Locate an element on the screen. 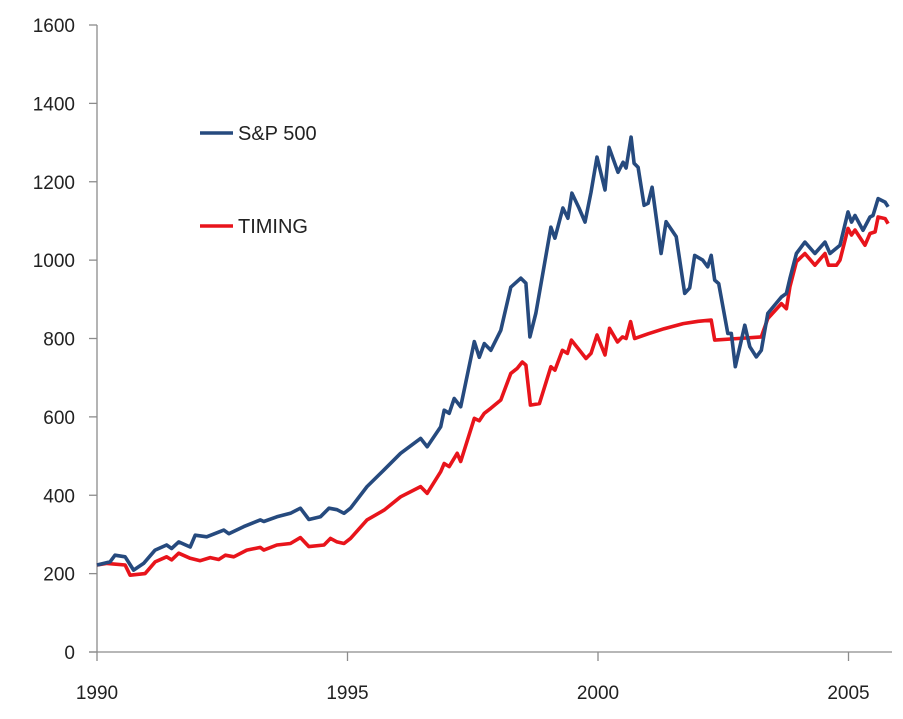  y-axis-ticks: 0 200 400 600 800 1000 1200 1400 1600 is located at coordinates (65, 340).